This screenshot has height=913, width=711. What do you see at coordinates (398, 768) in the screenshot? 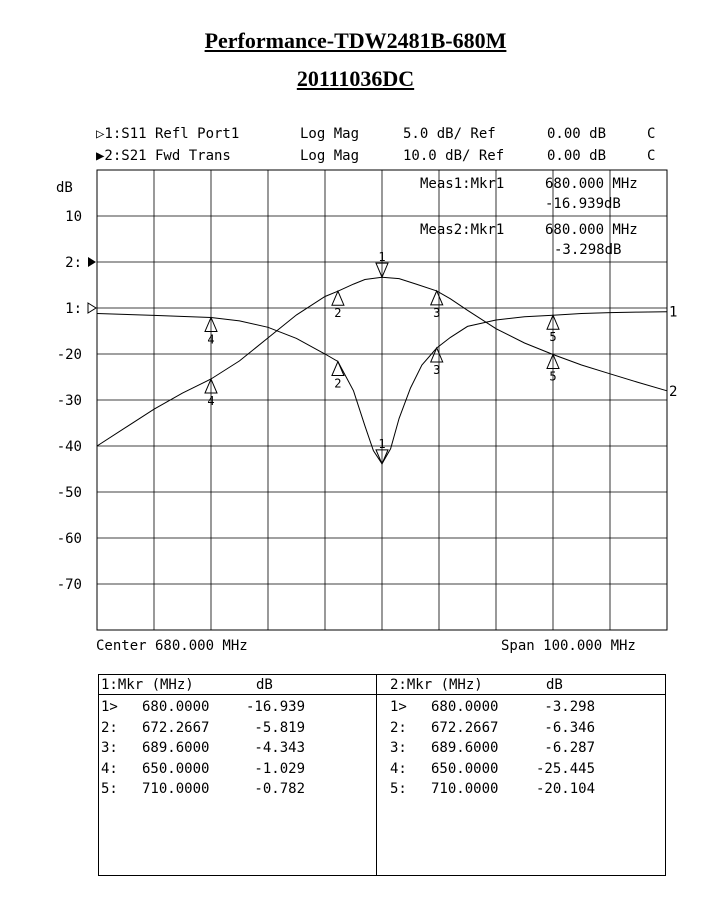
I see `table2-row-4-idx: 4:` at bounding box center [398, 768].